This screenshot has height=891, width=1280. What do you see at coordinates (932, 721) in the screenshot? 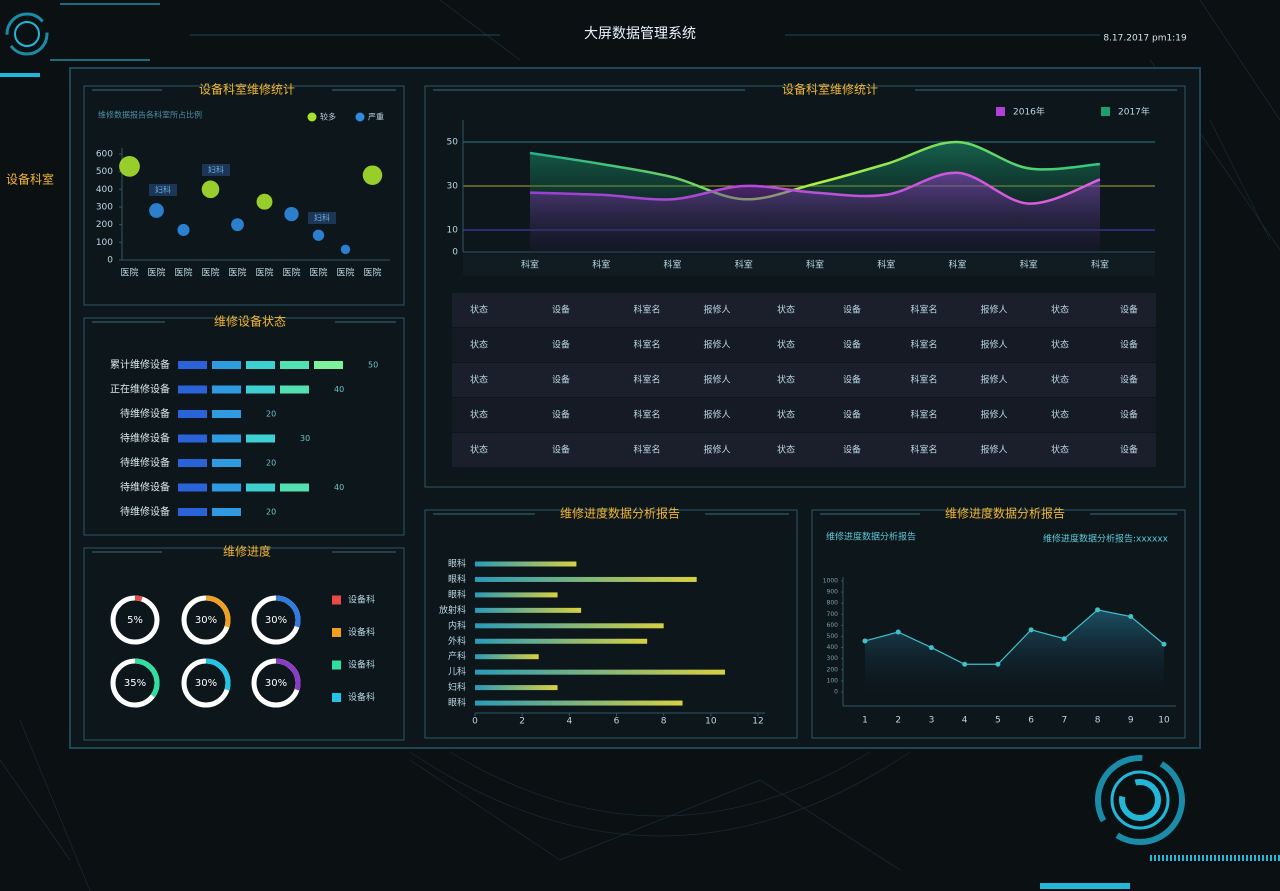
I see `x-tick-label: 3` at bounding box center [932, 721].